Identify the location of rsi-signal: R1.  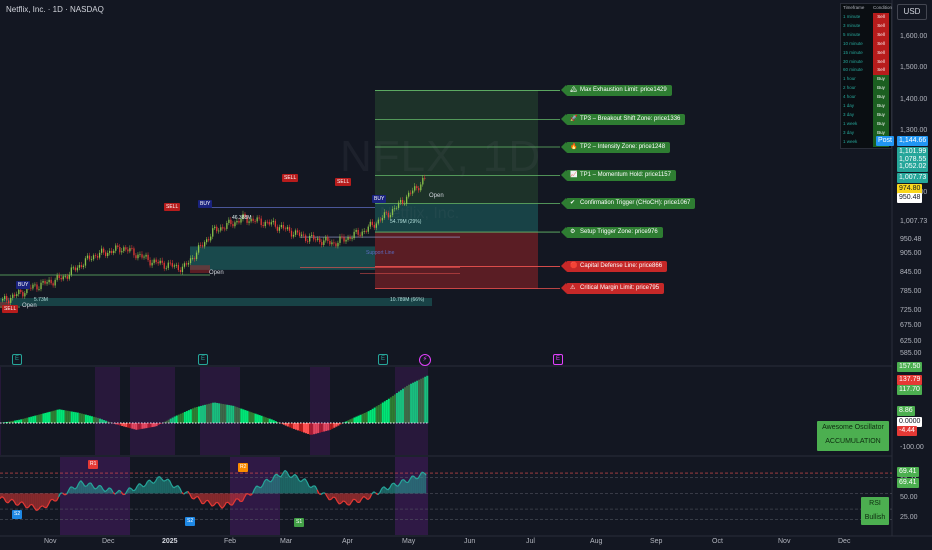
(93, 464).